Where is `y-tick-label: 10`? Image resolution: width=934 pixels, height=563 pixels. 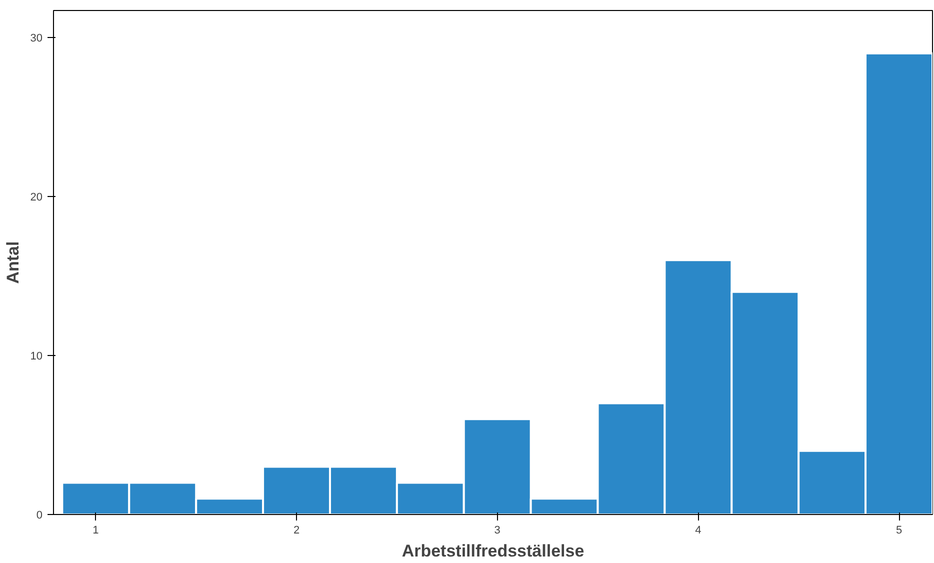 y-tick-label: 10 is located at coordinates (36, 356).